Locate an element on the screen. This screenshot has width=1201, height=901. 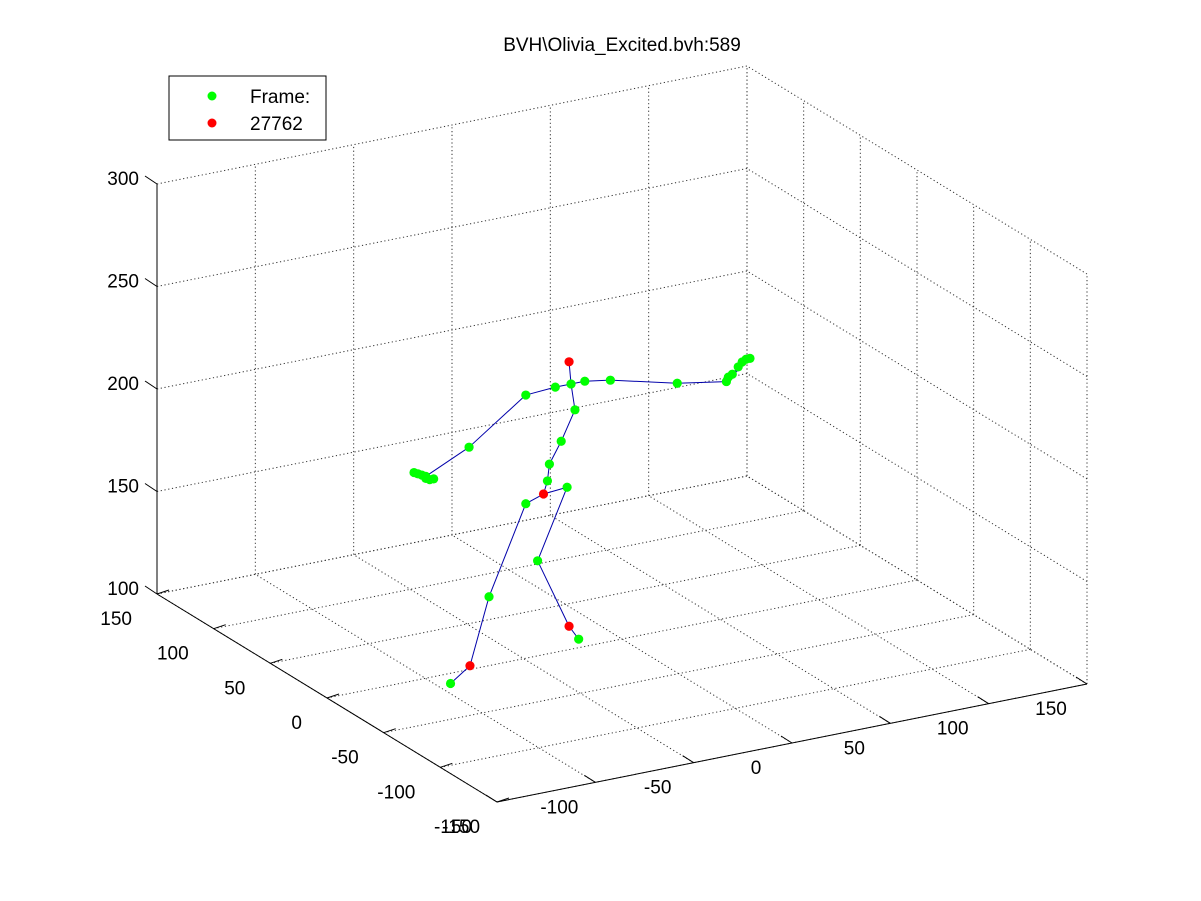
joint-l_knee is located at coordinates (489, 597).